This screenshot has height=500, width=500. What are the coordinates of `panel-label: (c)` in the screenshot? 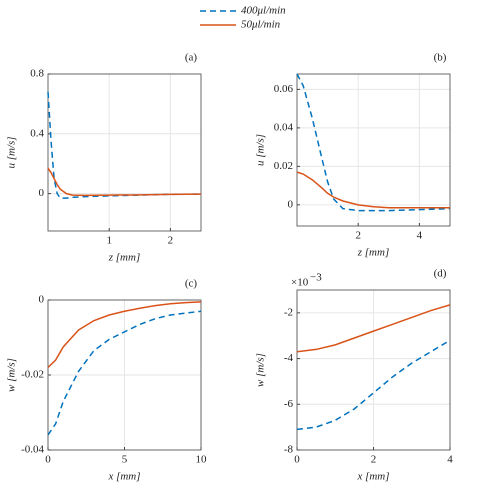 It's located at (191, 284).